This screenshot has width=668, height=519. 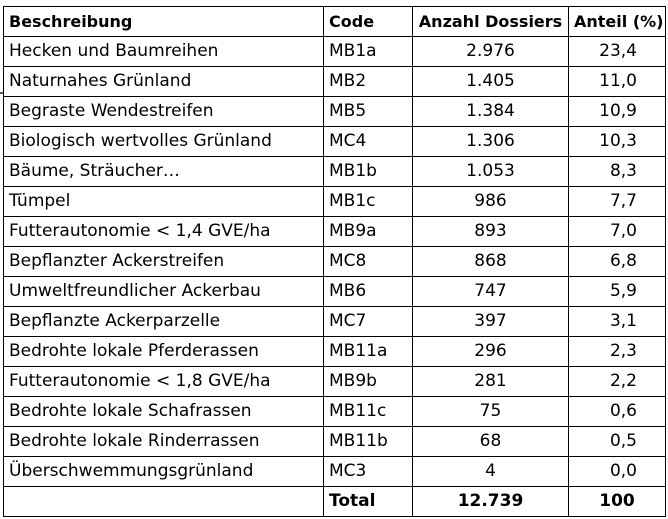 I want to click on table-row: Umweltfreundlicher Ackerbau MB6 747 5,9, so click(x=334, y=291).